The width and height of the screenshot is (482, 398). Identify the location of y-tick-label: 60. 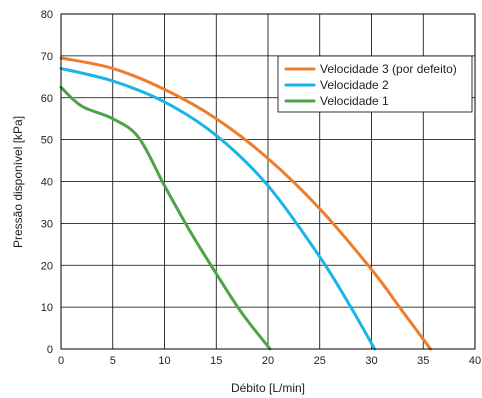
(47, 99).